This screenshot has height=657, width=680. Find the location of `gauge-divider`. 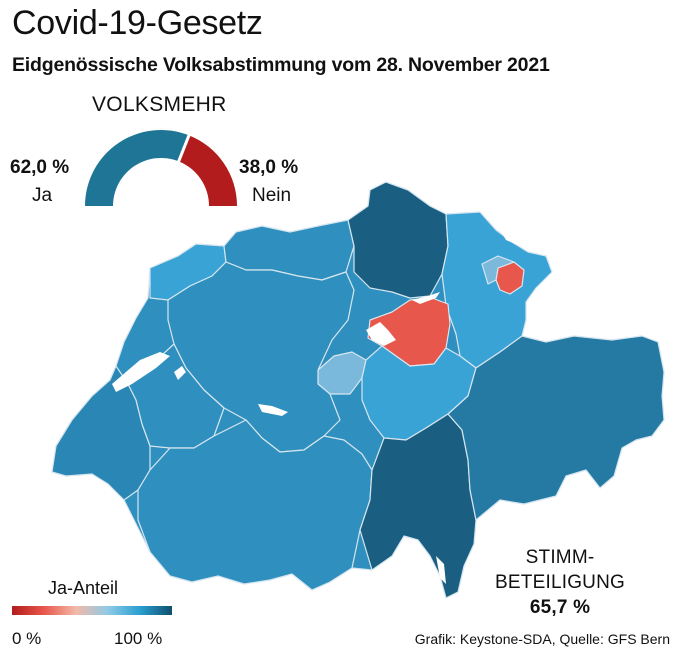

gauge-divider is located at coordinates (183, 148).